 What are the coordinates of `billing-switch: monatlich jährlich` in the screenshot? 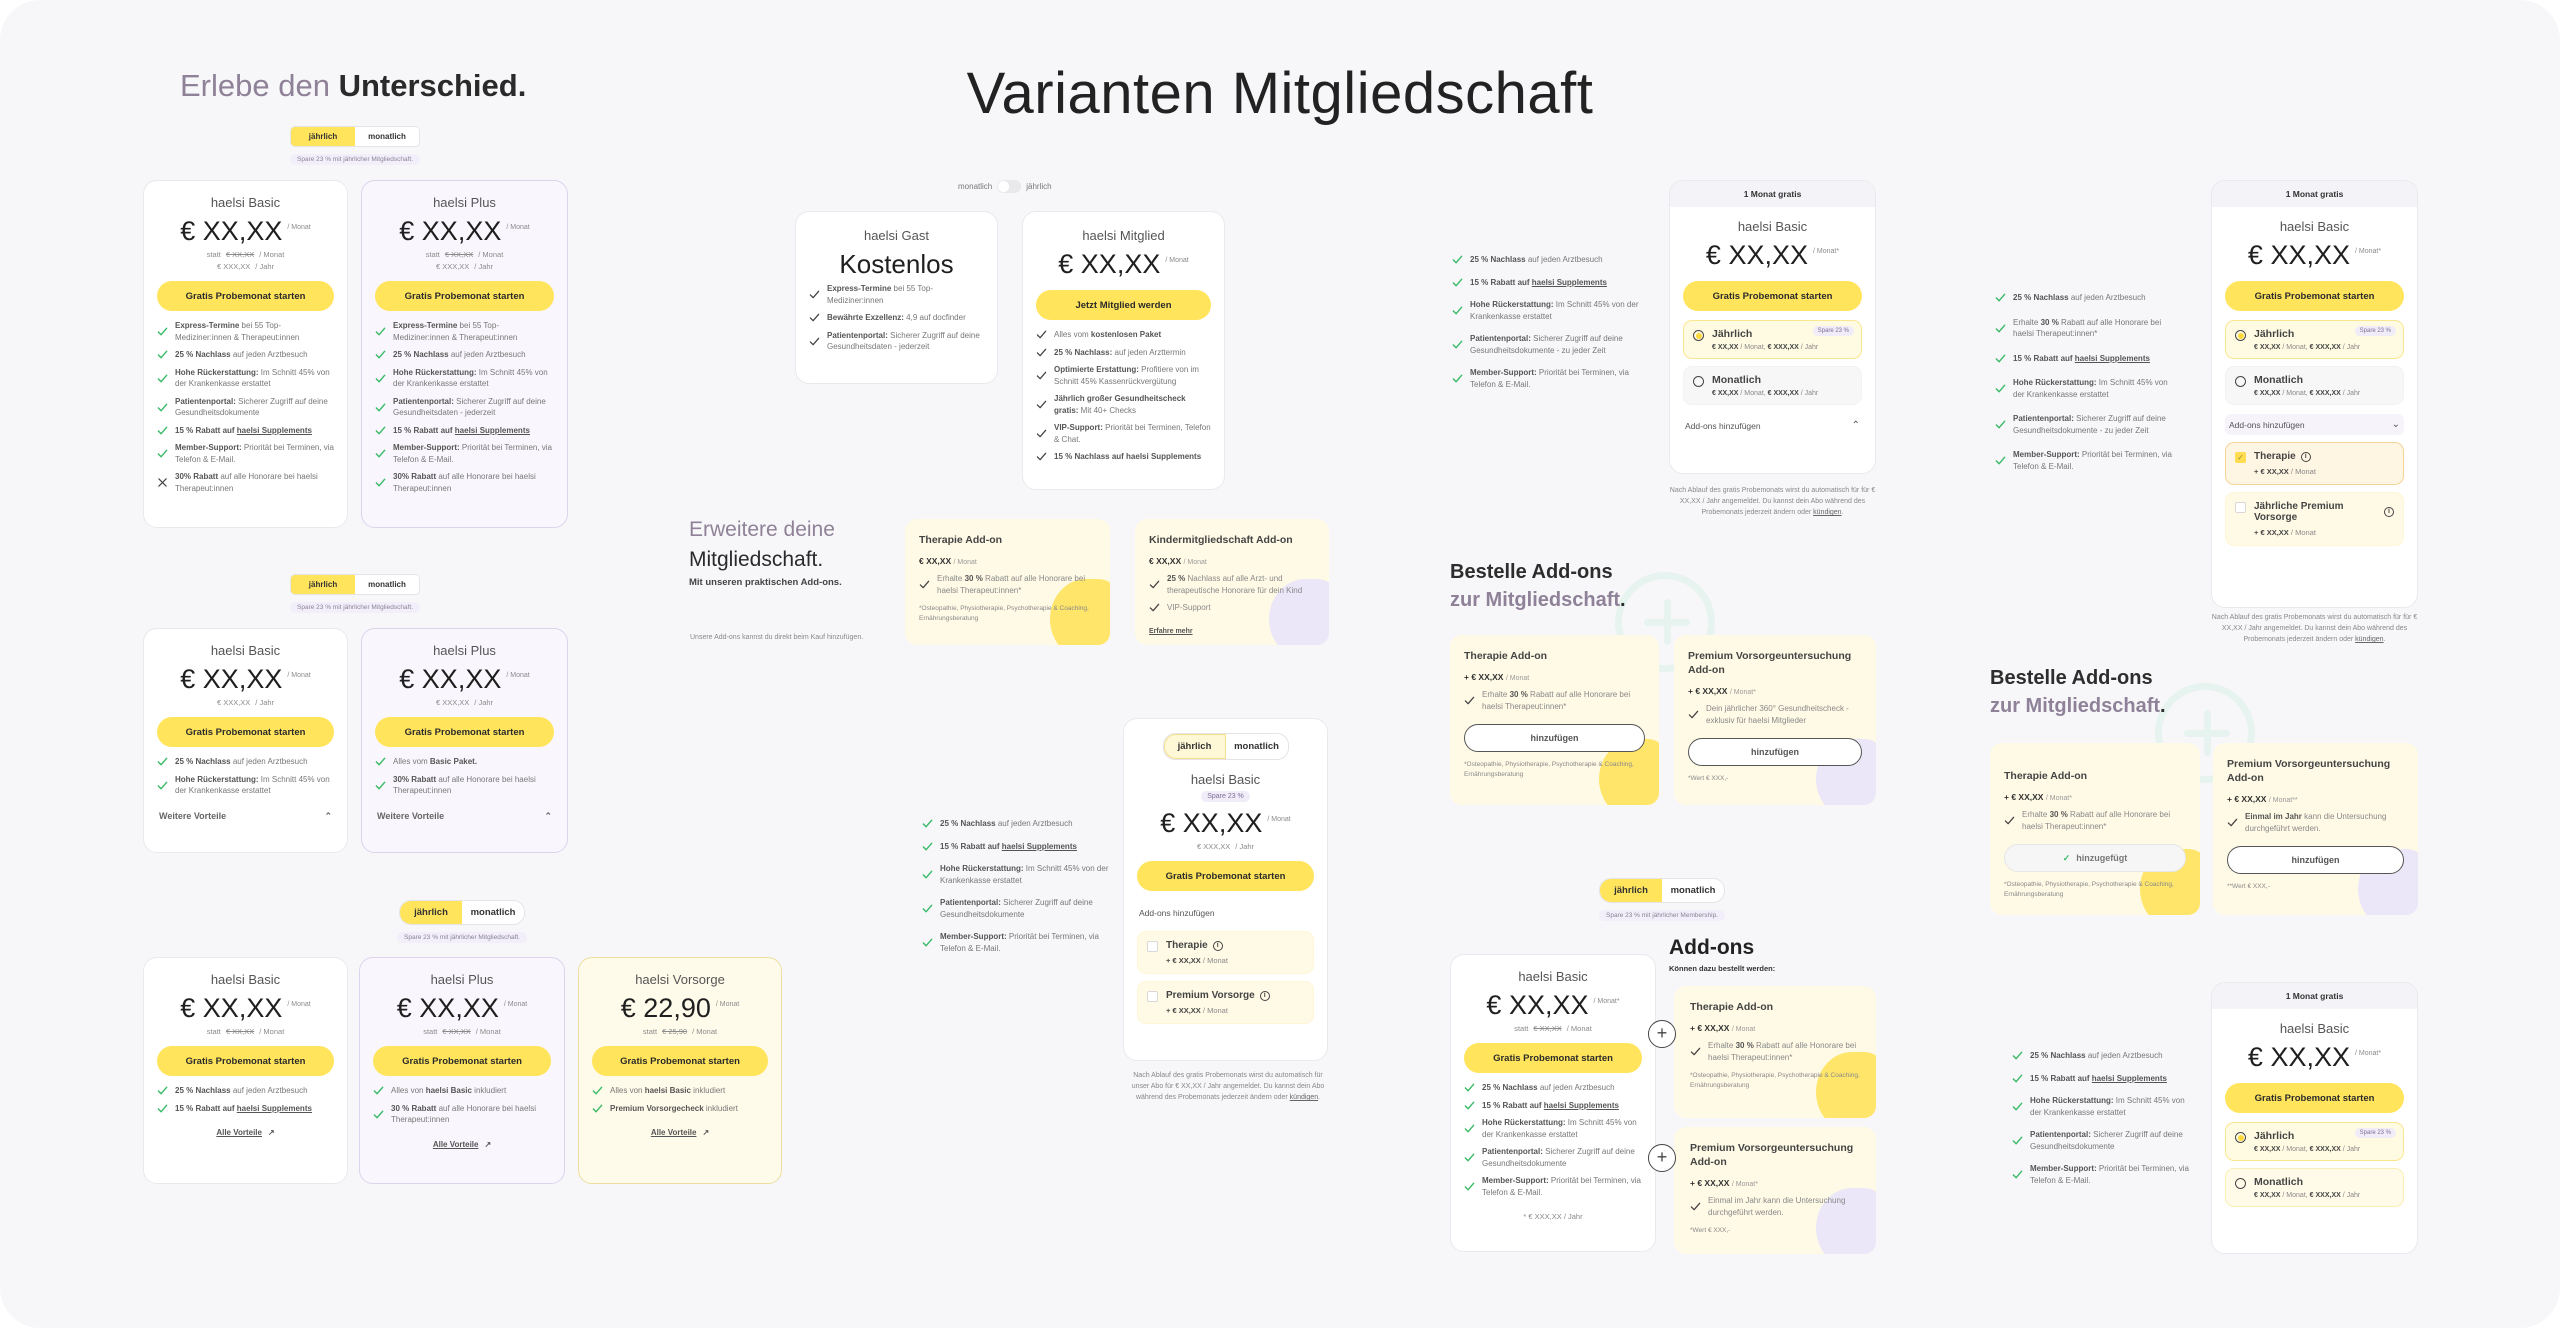 It's located at (1005, 186).